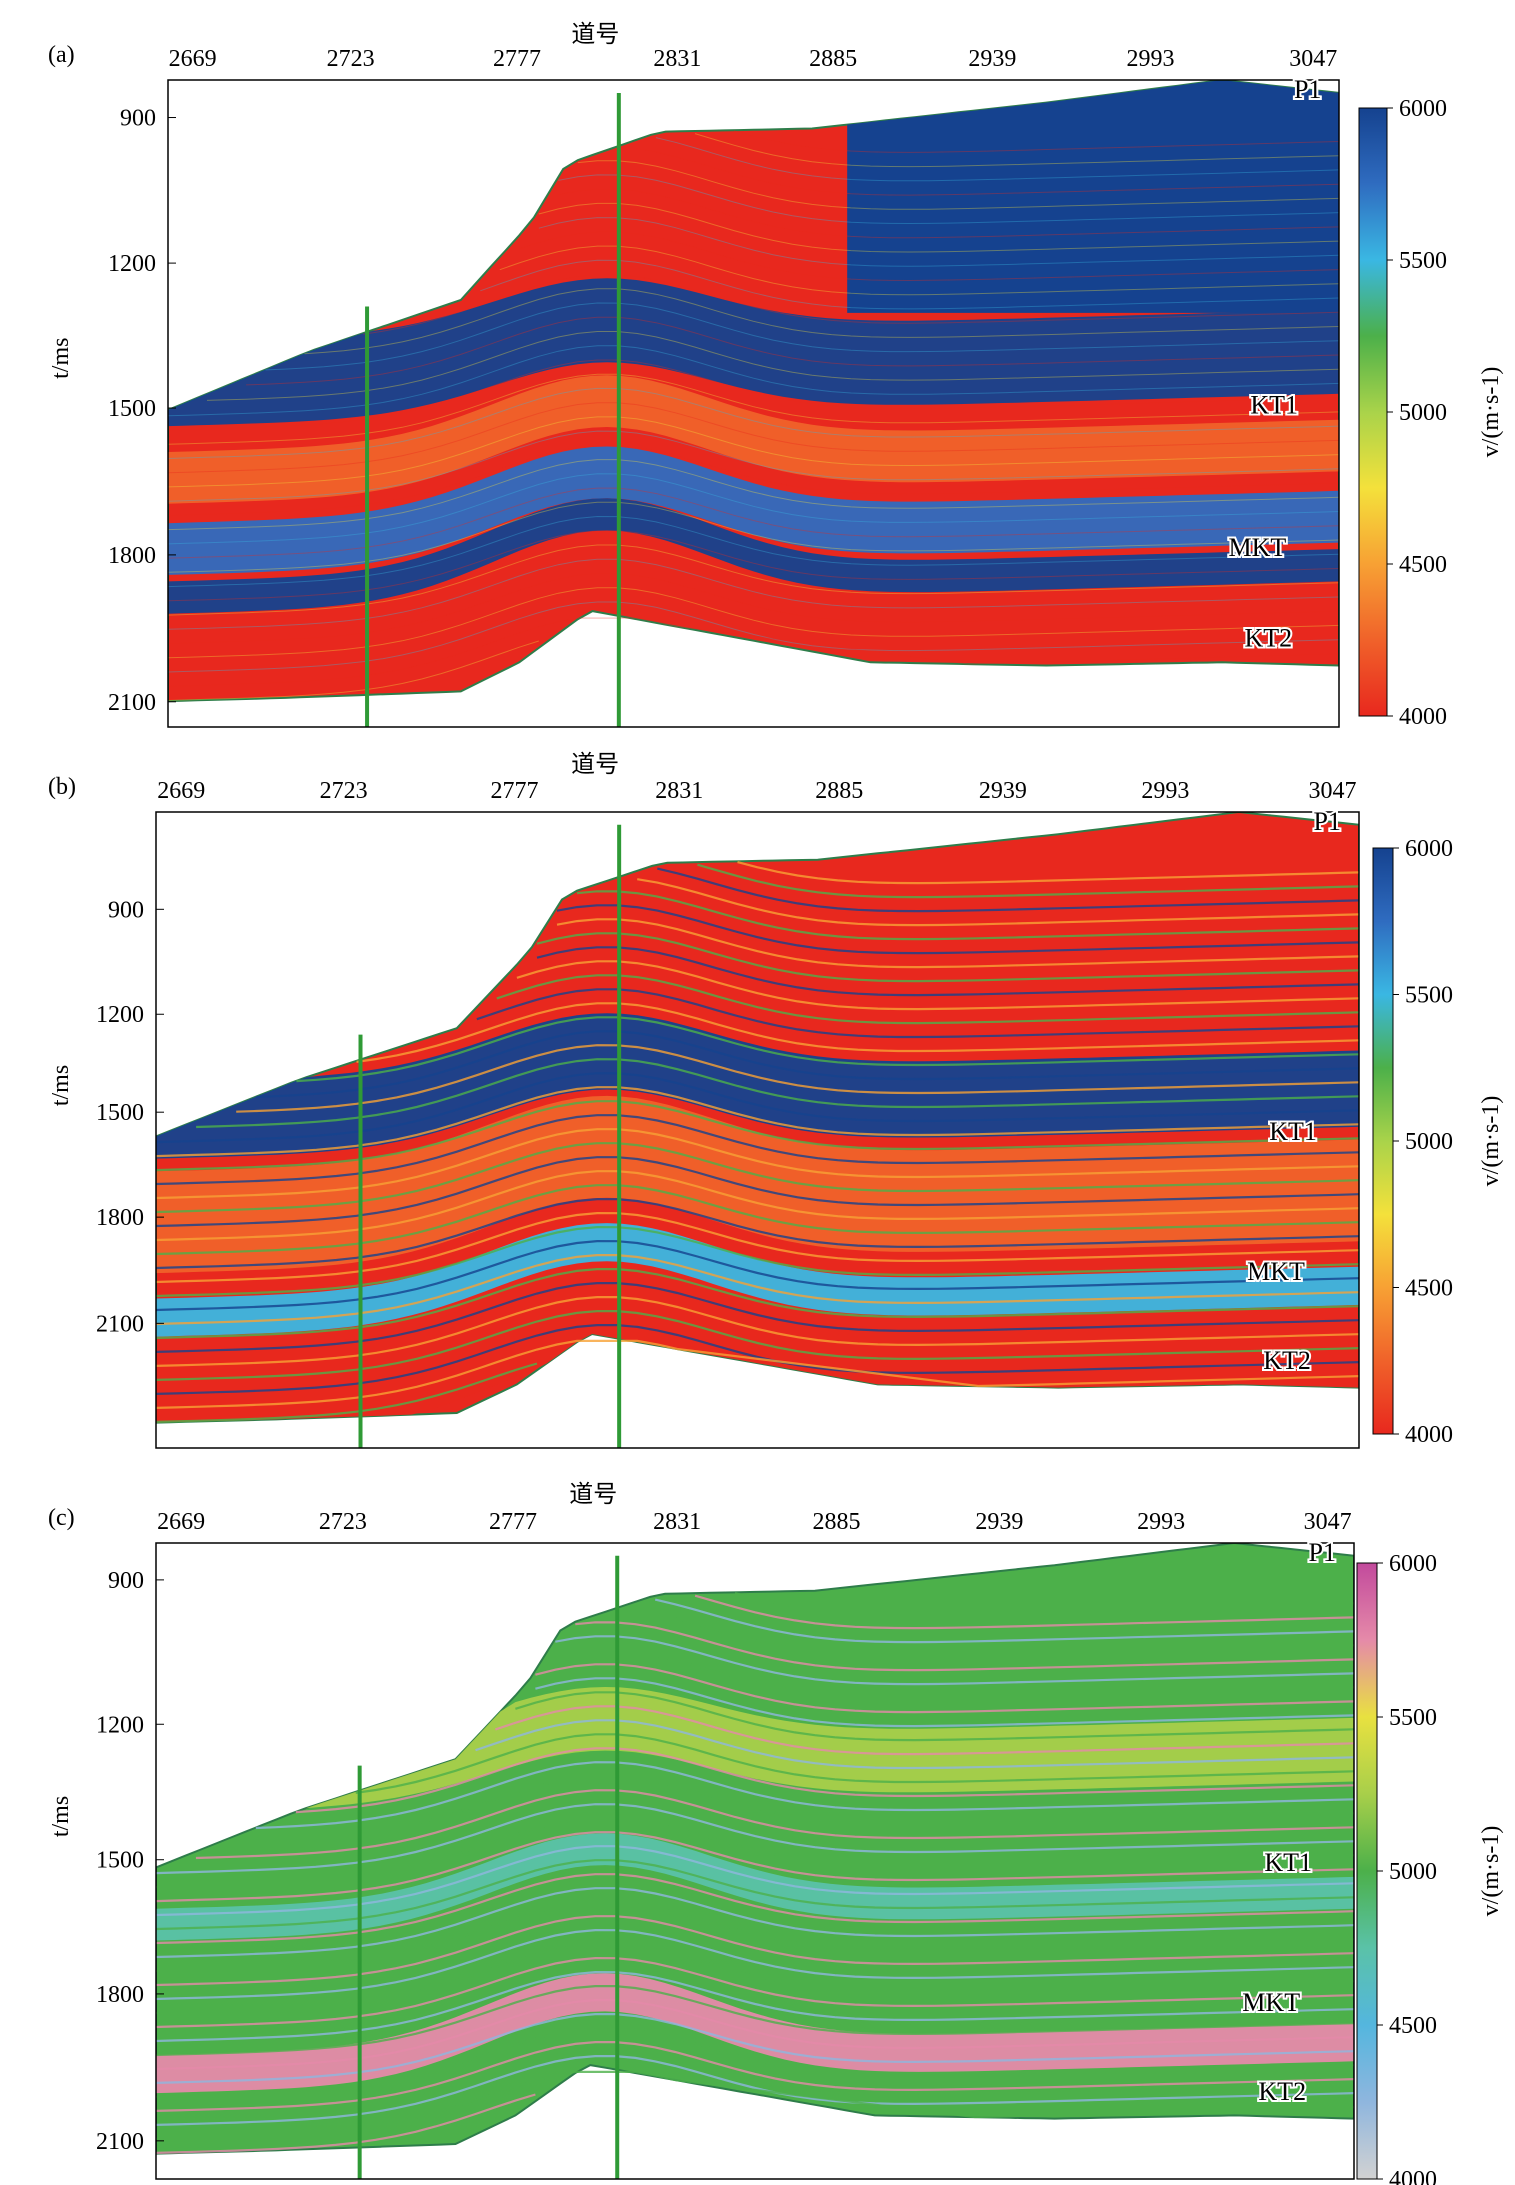 This screenshot has height=2185, width=1515. I want to click on panel-label: (b), so click(62, 787).